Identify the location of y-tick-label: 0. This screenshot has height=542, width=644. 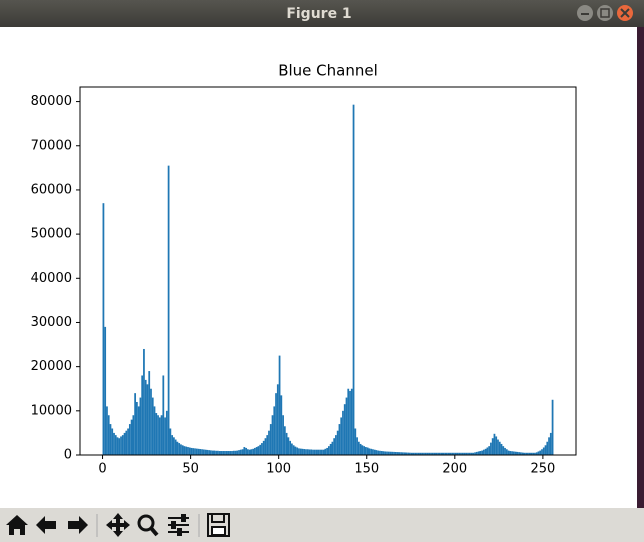
(68, 455).